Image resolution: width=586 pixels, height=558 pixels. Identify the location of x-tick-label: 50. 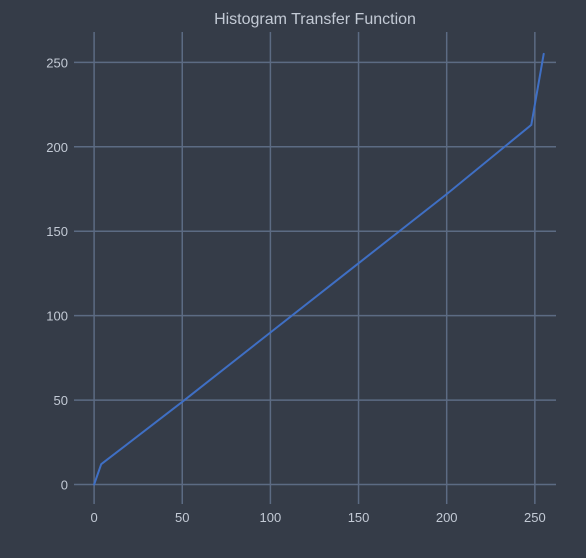
(182, 517).